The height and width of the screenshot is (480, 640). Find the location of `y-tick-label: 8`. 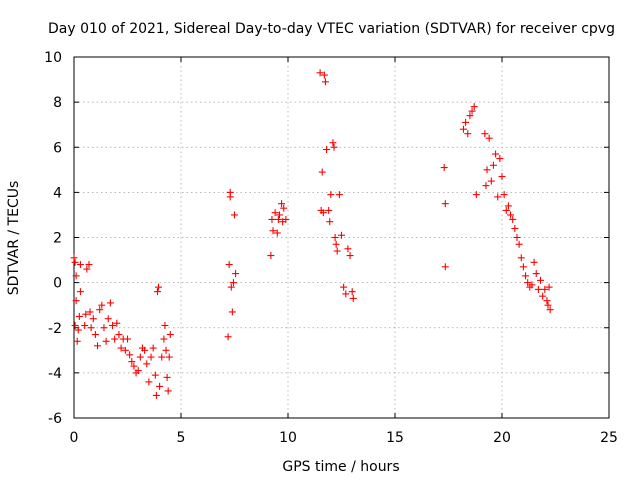

y-tick-label: 8 is located at coordinates (57, 103).